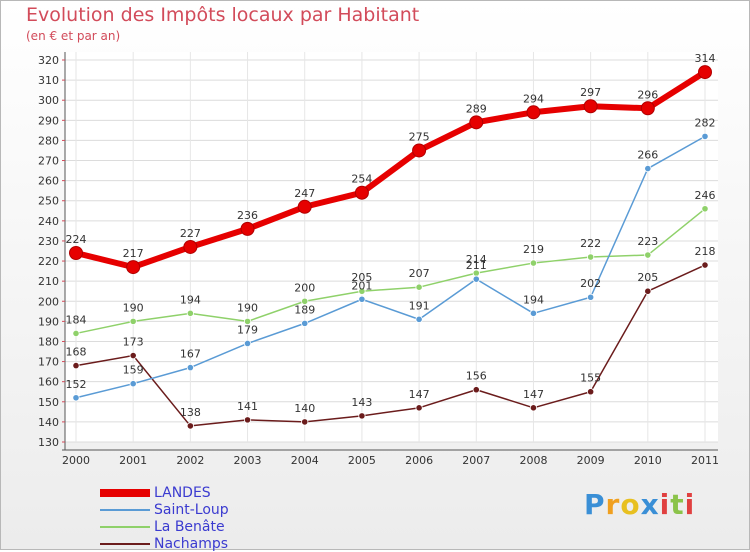 This screenshot has width=750, height=552. Describe the element at coordinates (476, 265) in the screenshot. I see `data-label-saint-loup: 211` at that location.